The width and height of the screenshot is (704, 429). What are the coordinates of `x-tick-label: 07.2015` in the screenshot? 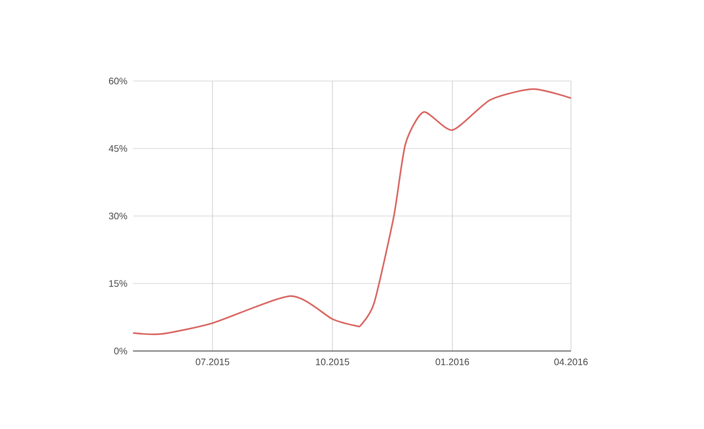 It's located at (213, 362).